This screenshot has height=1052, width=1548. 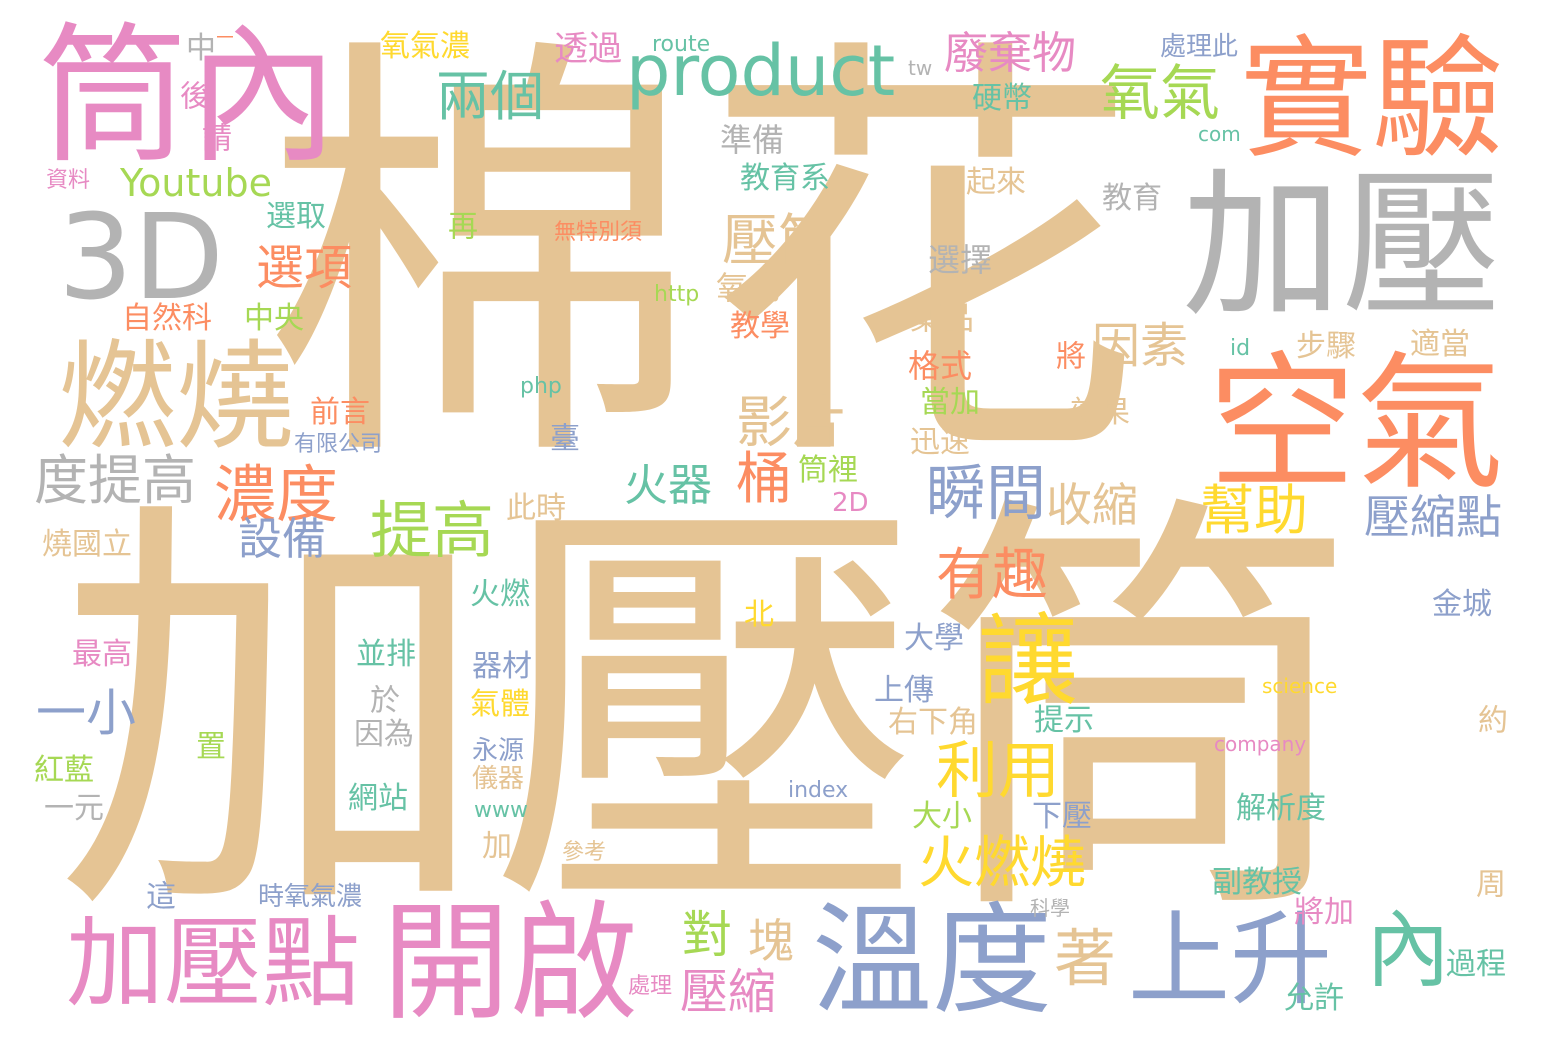 I want to click on word-allow: 允許, so click(x=1314, y=998).